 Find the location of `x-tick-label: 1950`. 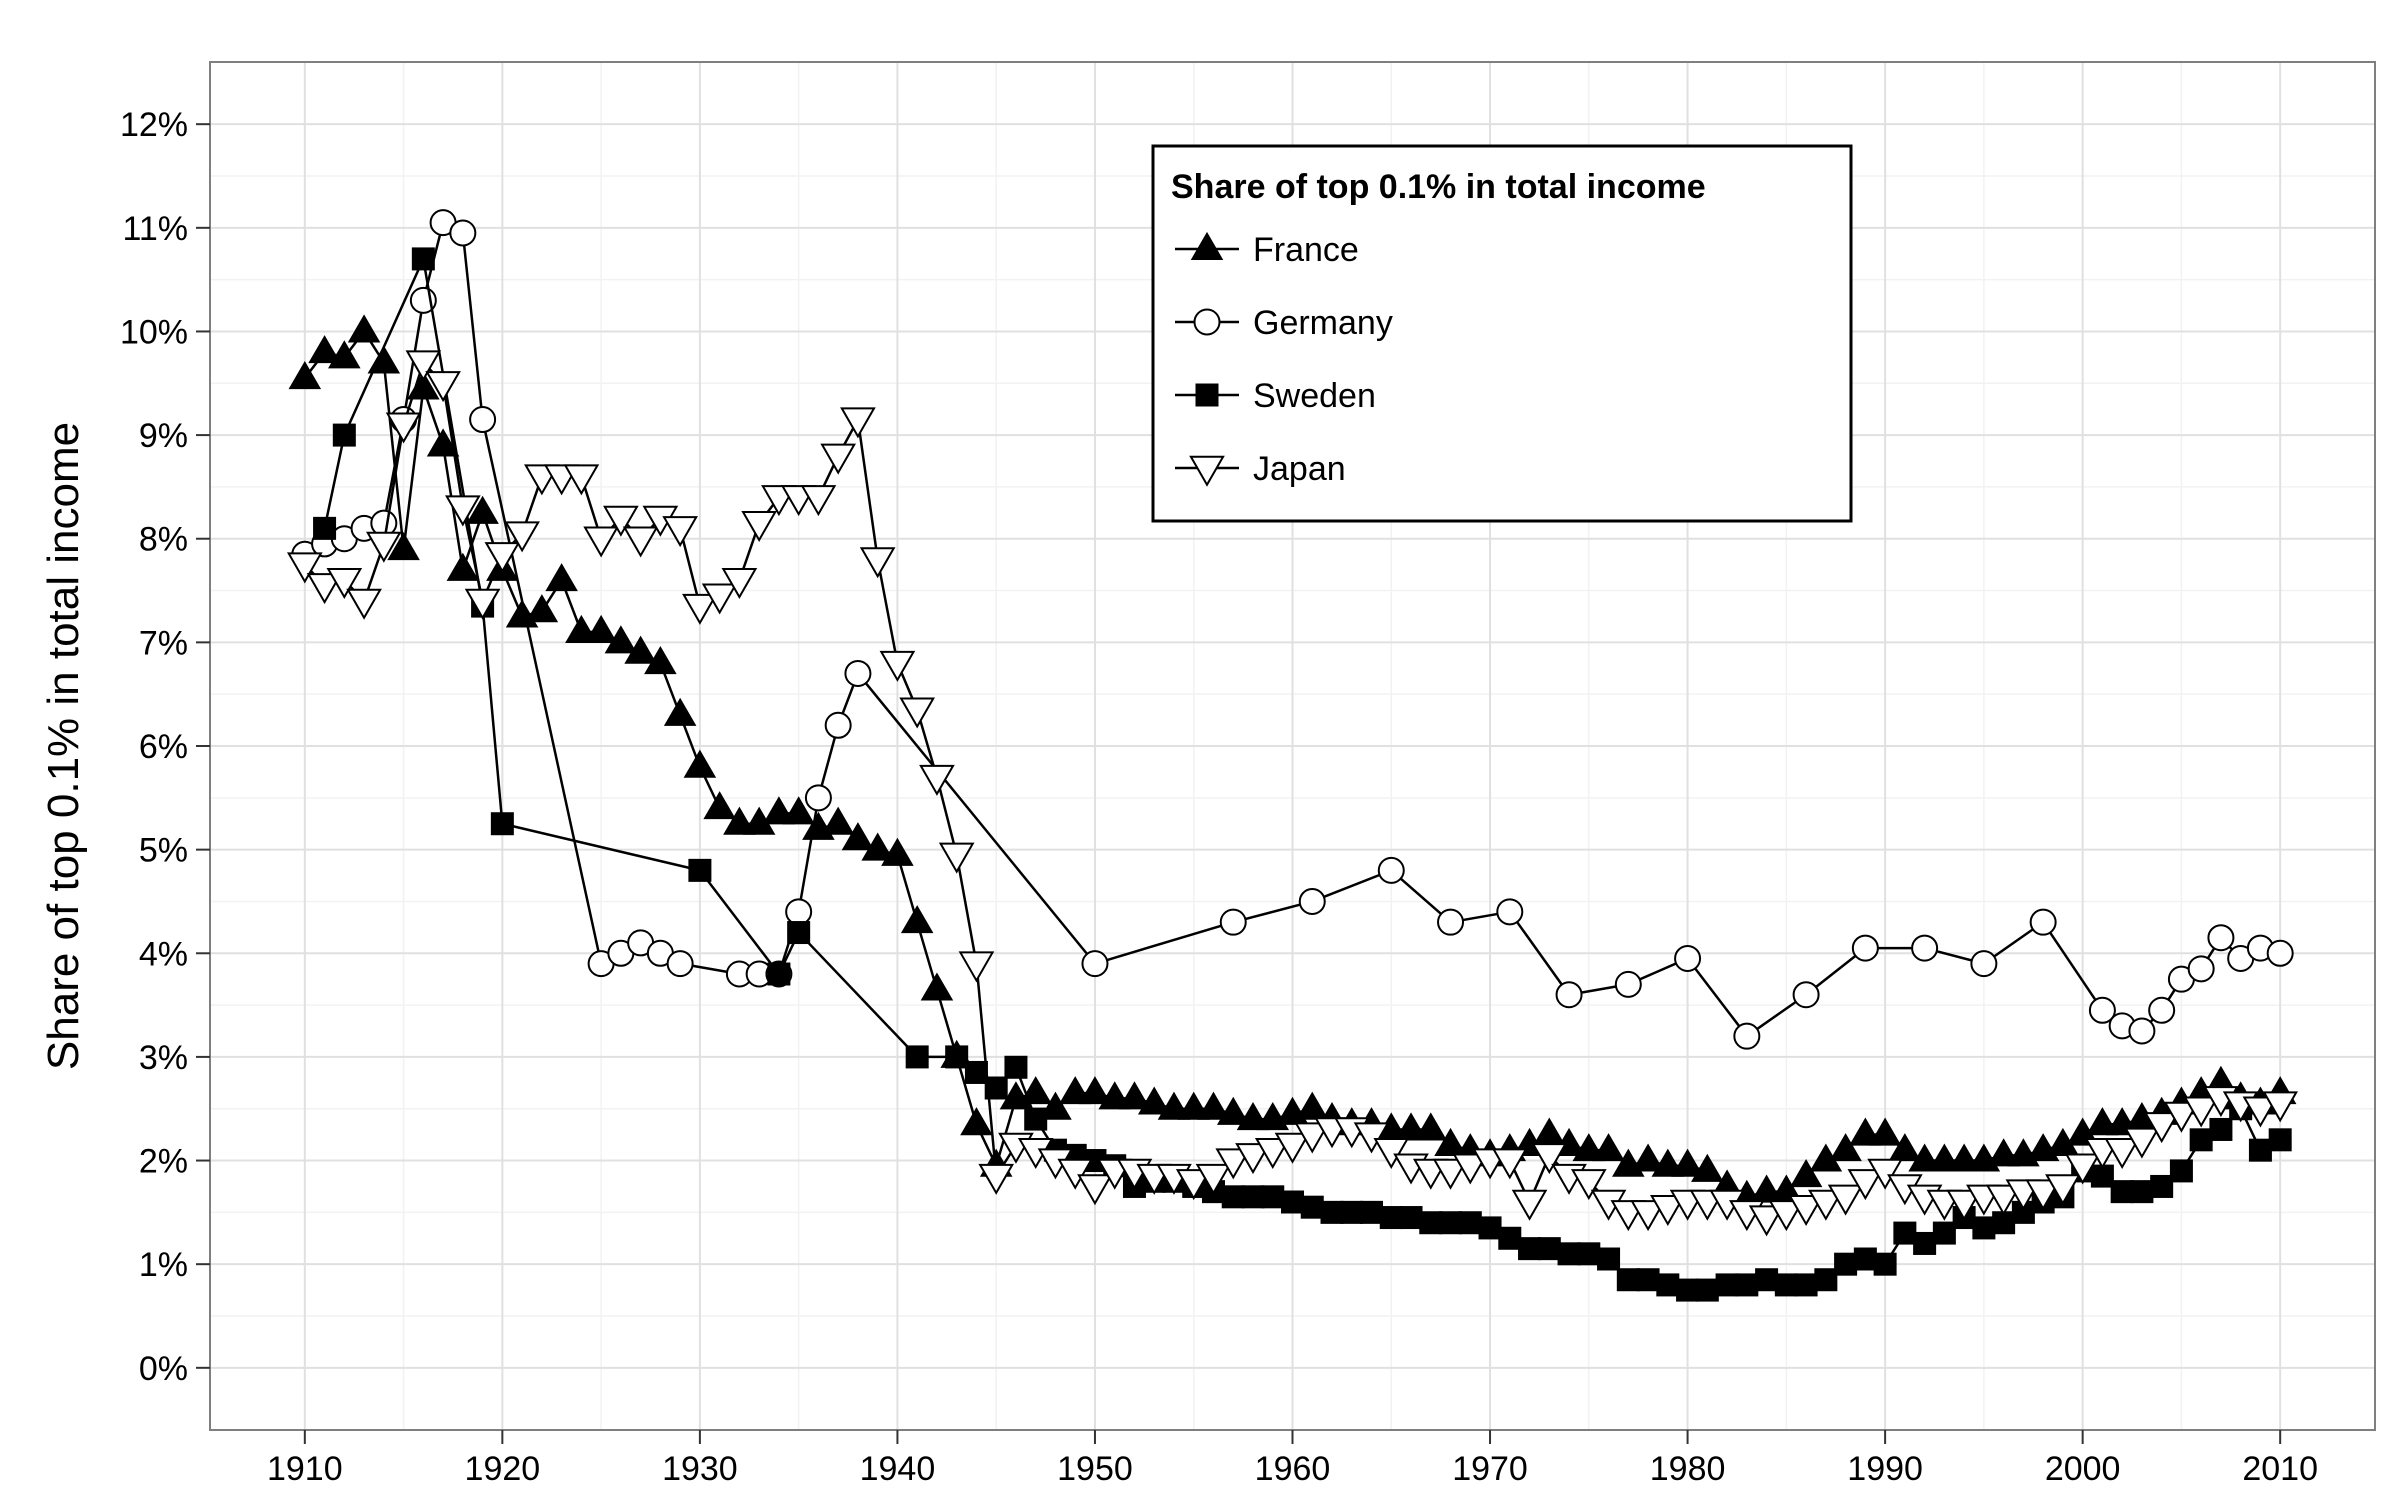

x-tick-label: 1950 is located at coordinates (1095, 1469).